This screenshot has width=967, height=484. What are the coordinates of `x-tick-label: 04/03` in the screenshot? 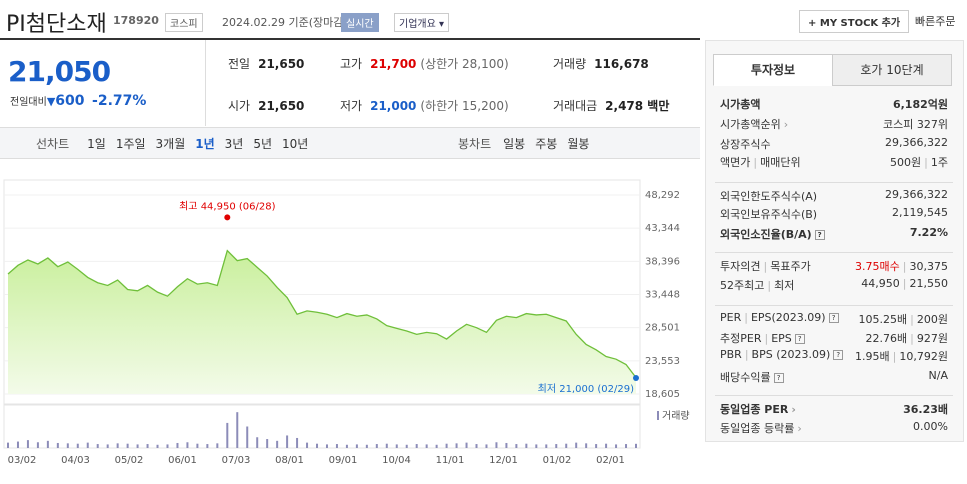 It's located at (75, 460).